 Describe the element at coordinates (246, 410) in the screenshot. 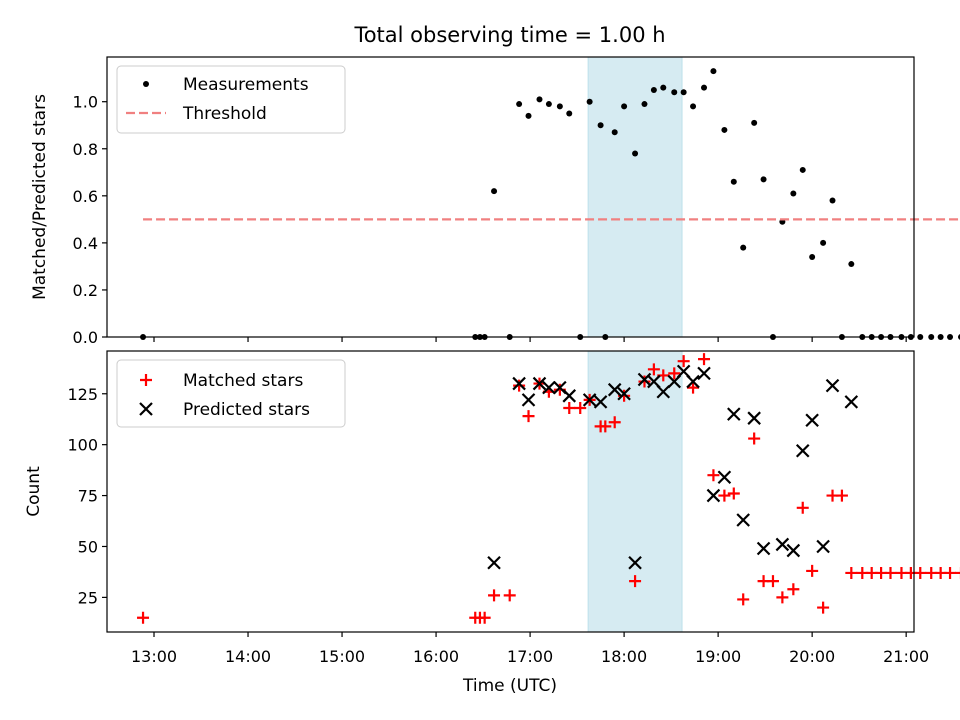

I see `legend-label: Predicted stars` at that location.